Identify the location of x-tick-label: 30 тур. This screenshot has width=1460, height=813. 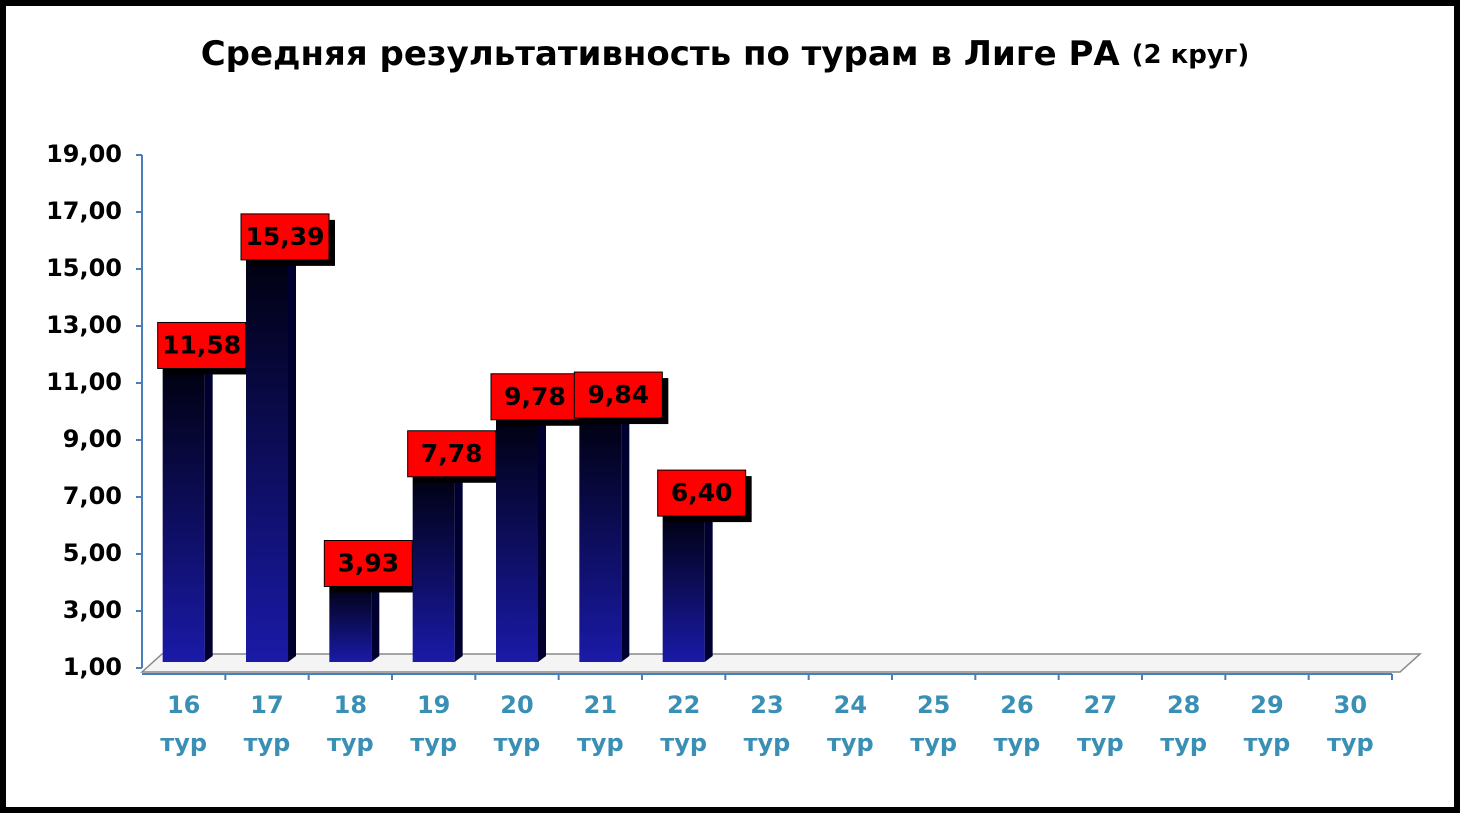
(1350, 724).